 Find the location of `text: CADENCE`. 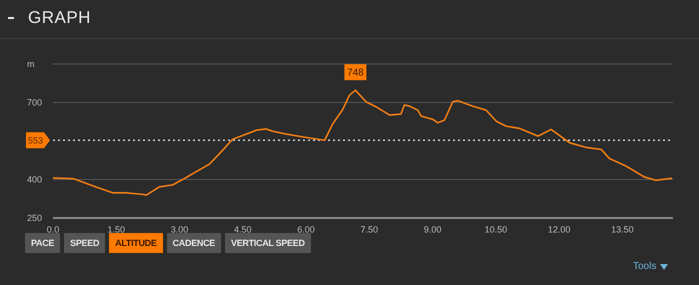

text: CADENCE is located at coordinates (193, 243).